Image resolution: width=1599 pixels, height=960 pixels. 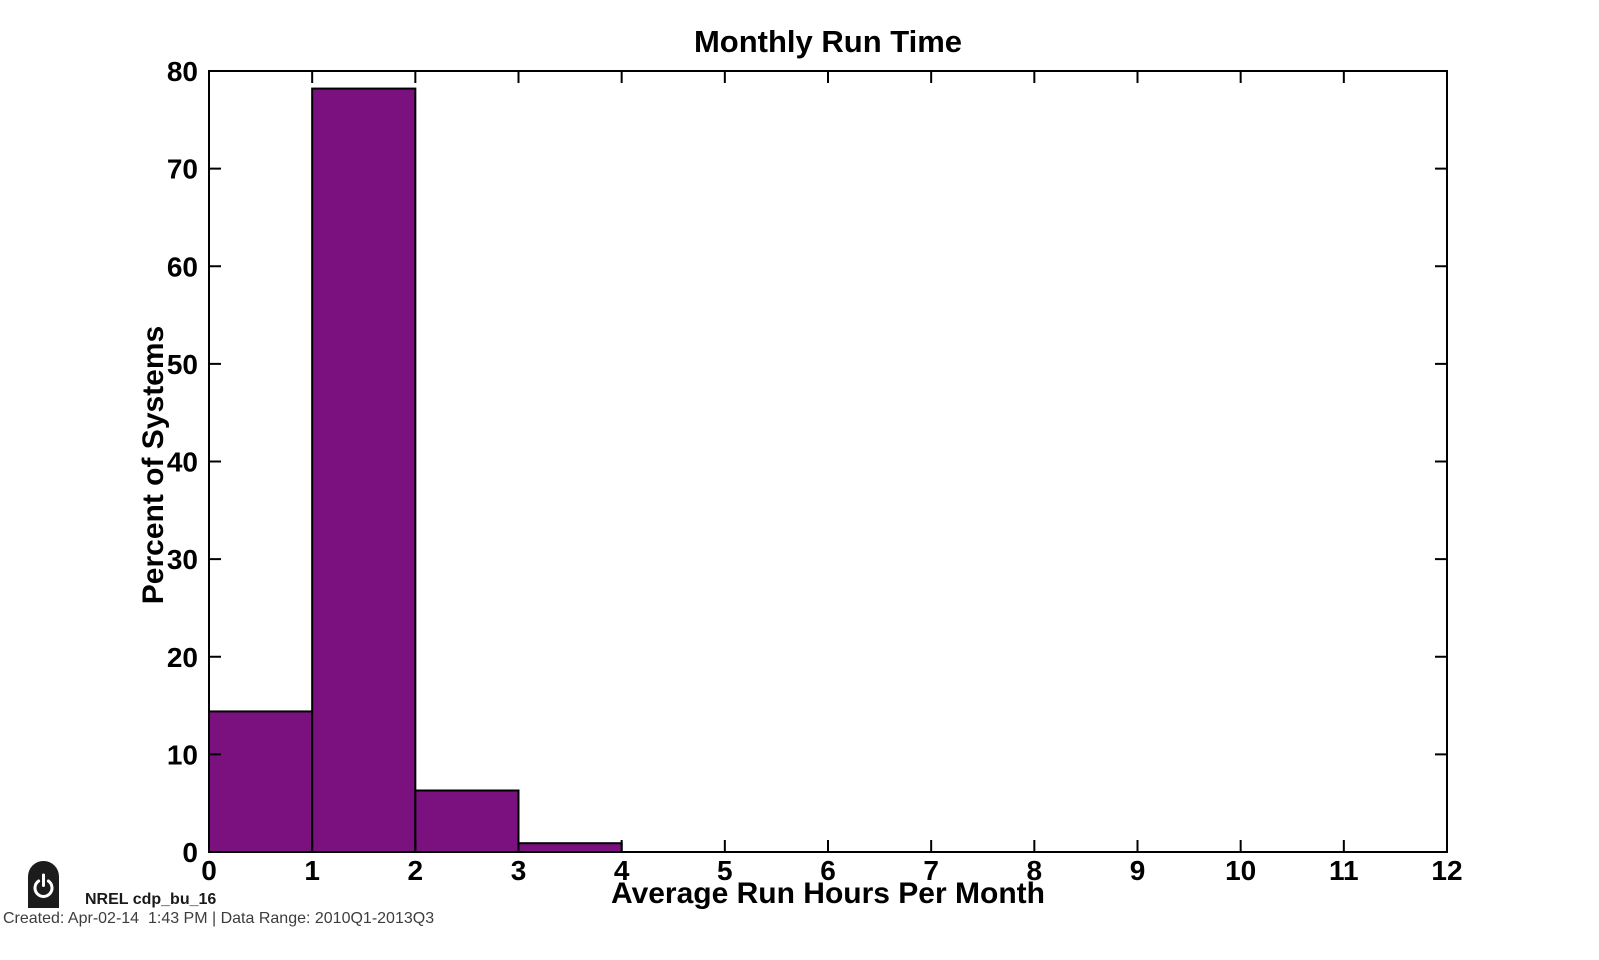 I want to click on y-tick-label: 10, so click(x=182, y=754).